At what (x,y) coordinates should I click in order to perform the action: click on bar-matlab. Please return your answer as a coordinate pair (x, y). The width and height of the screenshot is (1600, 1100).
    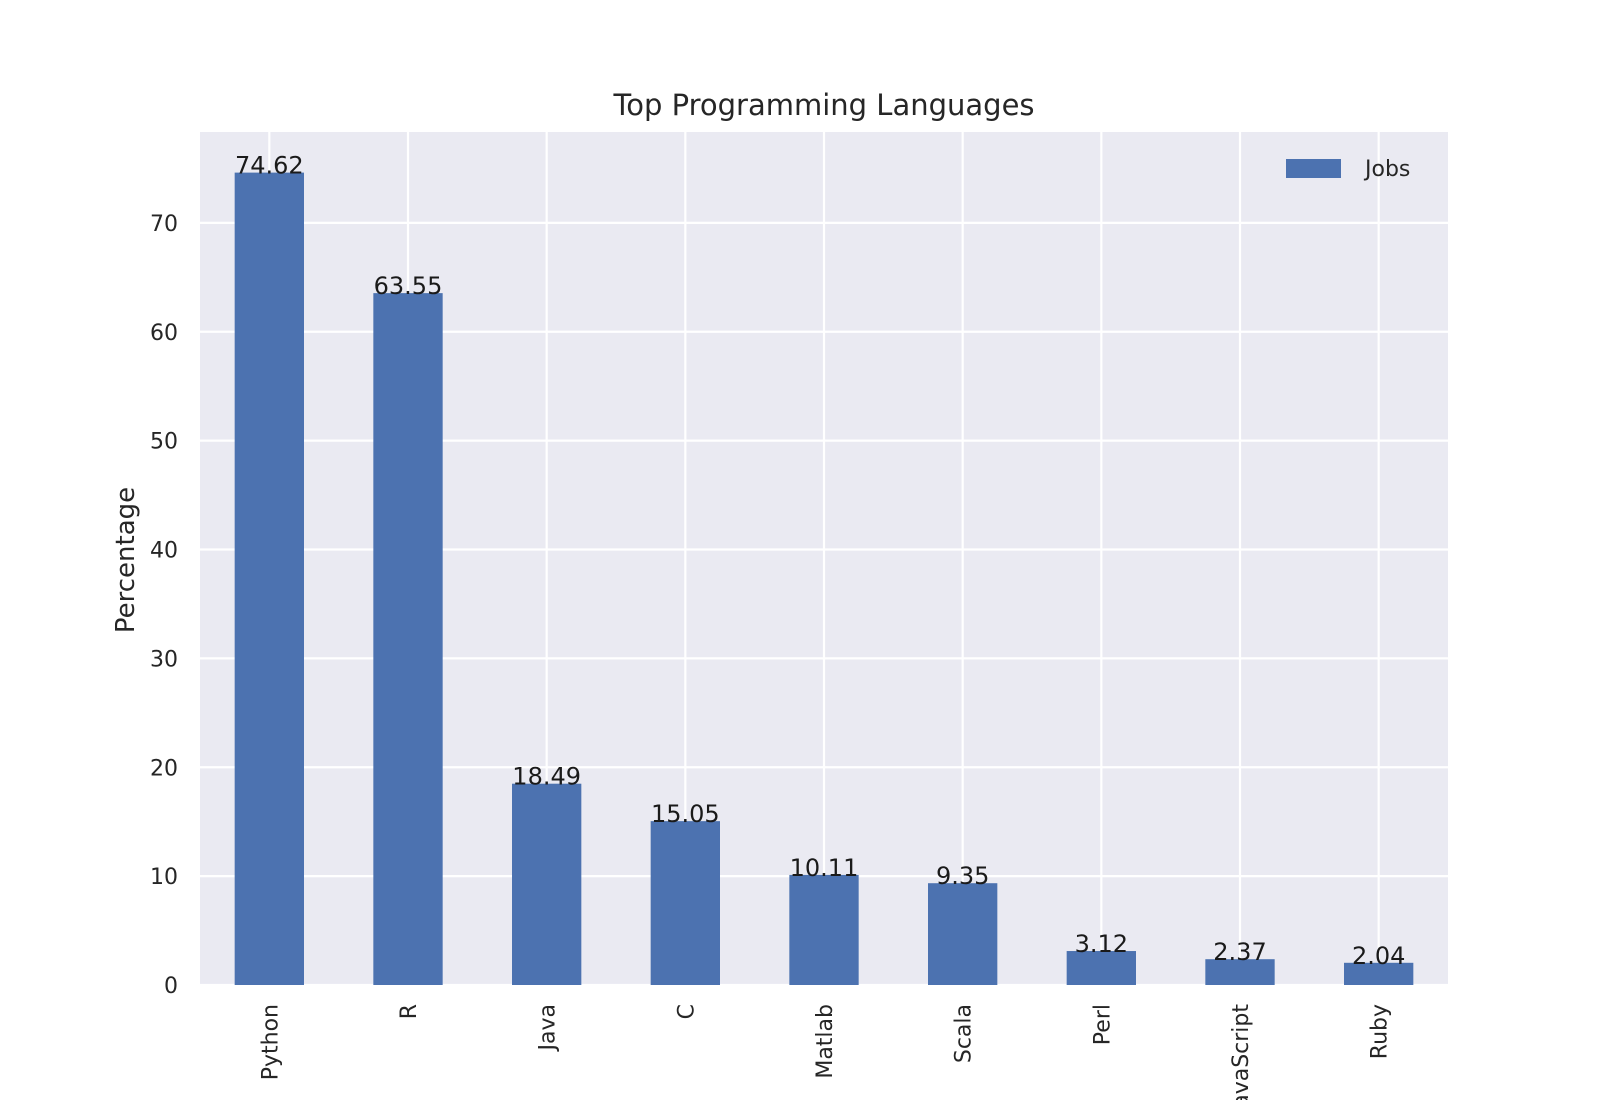
    Looking at the image, I should click on (824, 929).